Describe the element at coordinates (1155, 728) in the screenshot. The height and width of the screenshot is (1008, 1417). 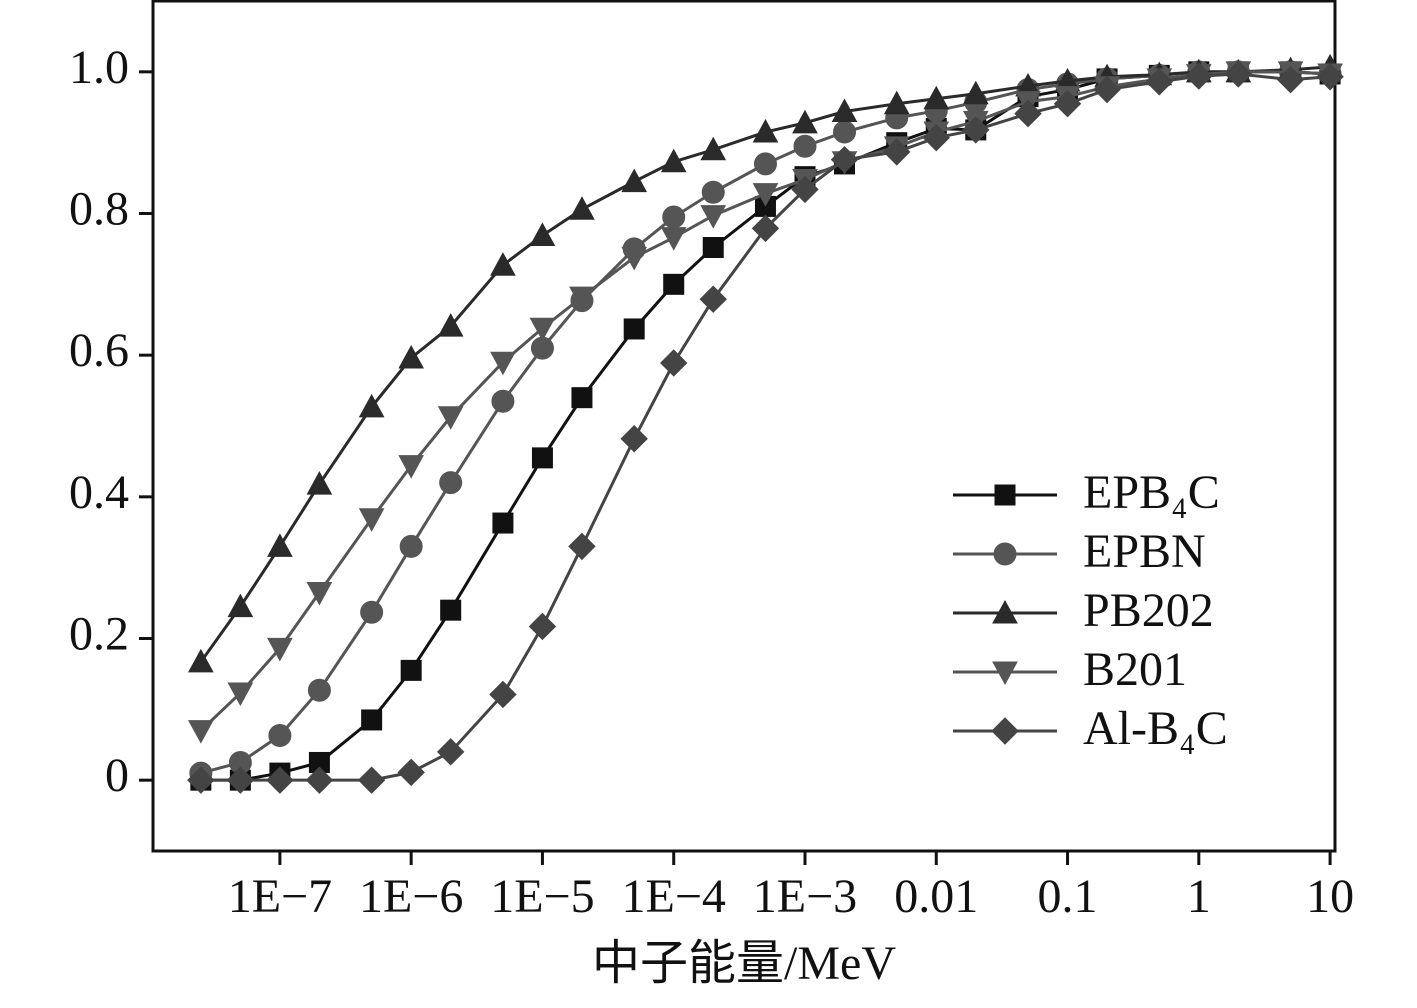
I see `legend-label: Al-B₄C` at that location.